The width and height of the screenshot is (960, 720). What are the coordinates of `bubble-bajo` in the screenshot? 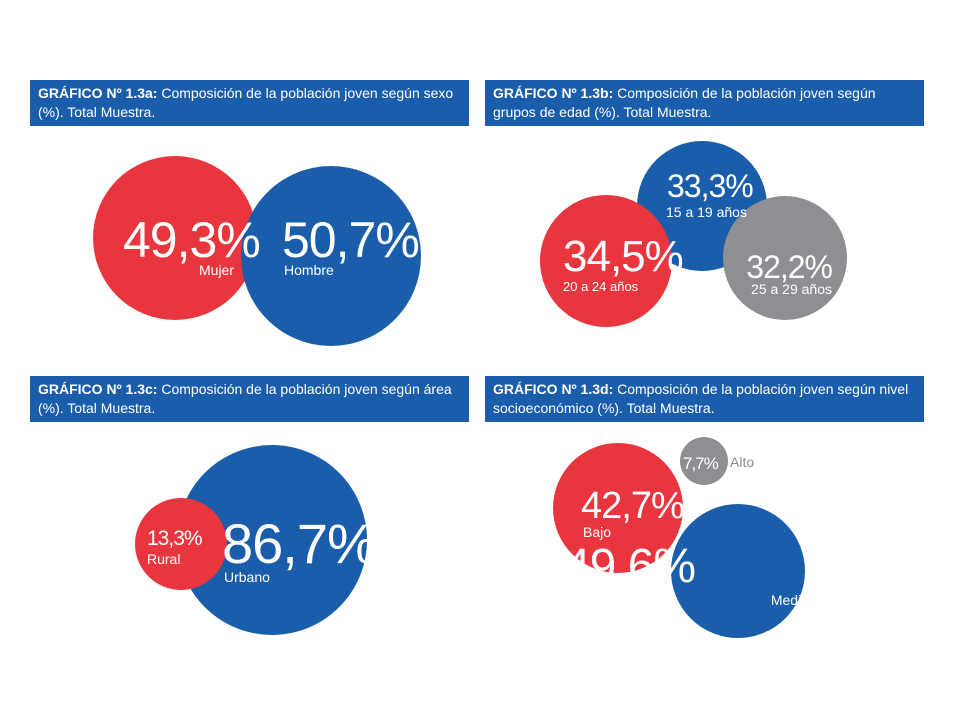 It's located at (618, 508).